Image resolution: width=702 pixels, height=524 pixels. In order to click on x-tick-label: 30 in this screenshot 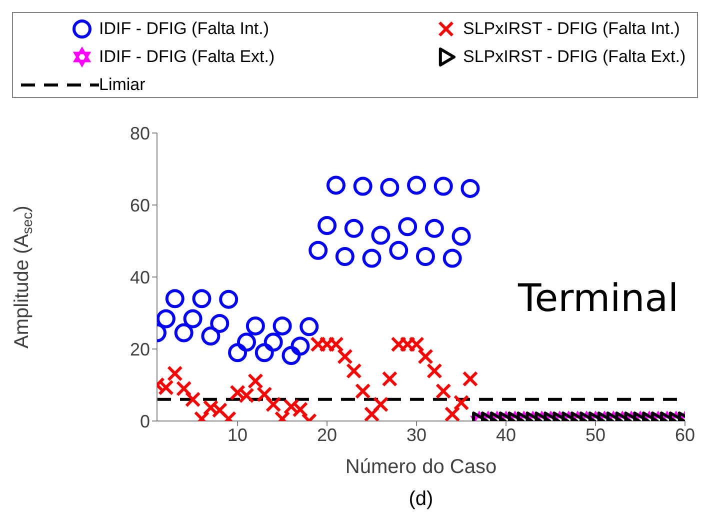, I will do `click(416, 434)`.